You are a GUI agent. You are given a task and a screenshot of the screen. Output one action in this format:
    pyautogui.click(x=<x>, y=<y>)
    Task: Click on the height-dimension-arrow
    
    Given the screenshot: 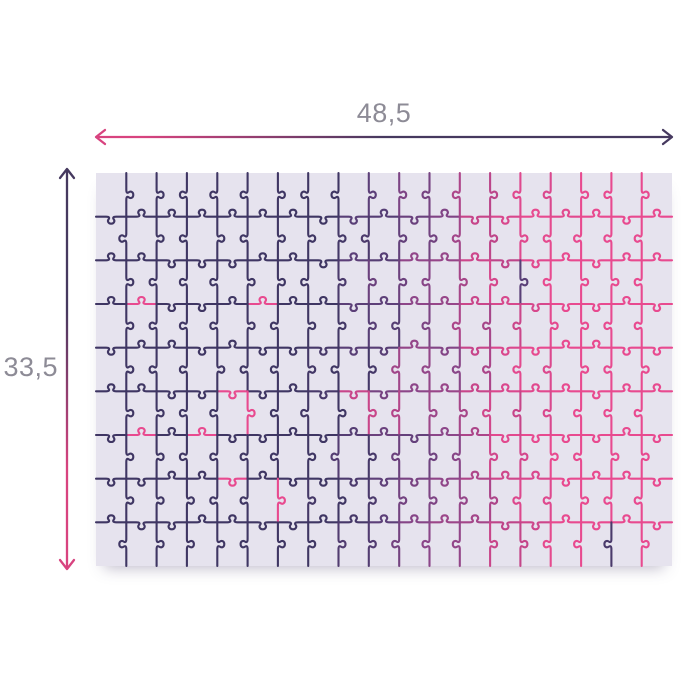 What is the action you would take?
    pyautogui.click(x=67, y=369)
    